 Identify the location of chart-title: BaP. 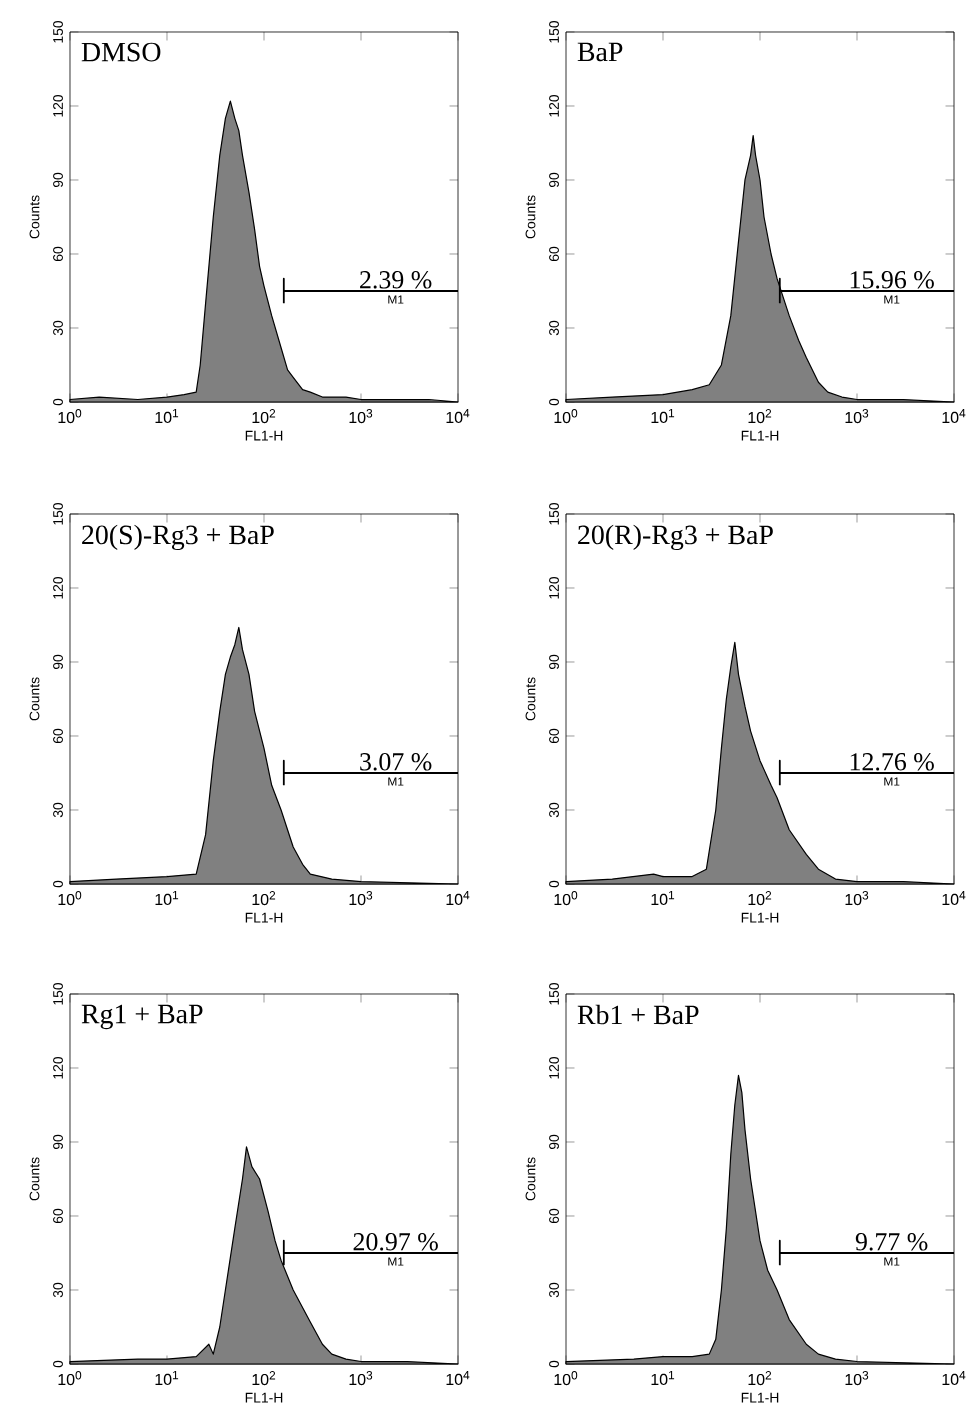
(600, 52).